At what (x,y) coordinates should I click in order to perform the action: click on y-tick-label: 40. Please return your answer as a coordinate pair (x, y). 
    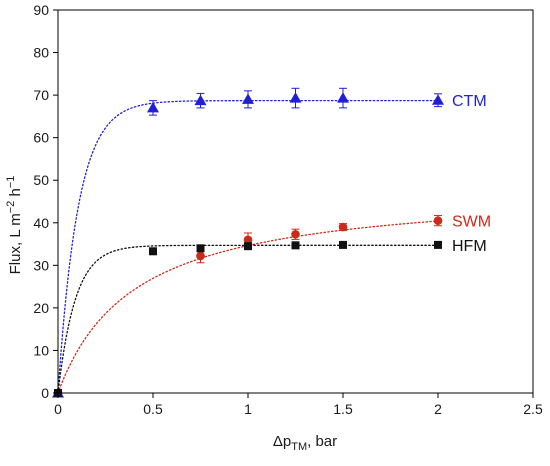
    Looking at the image, I should click on (41, 223).